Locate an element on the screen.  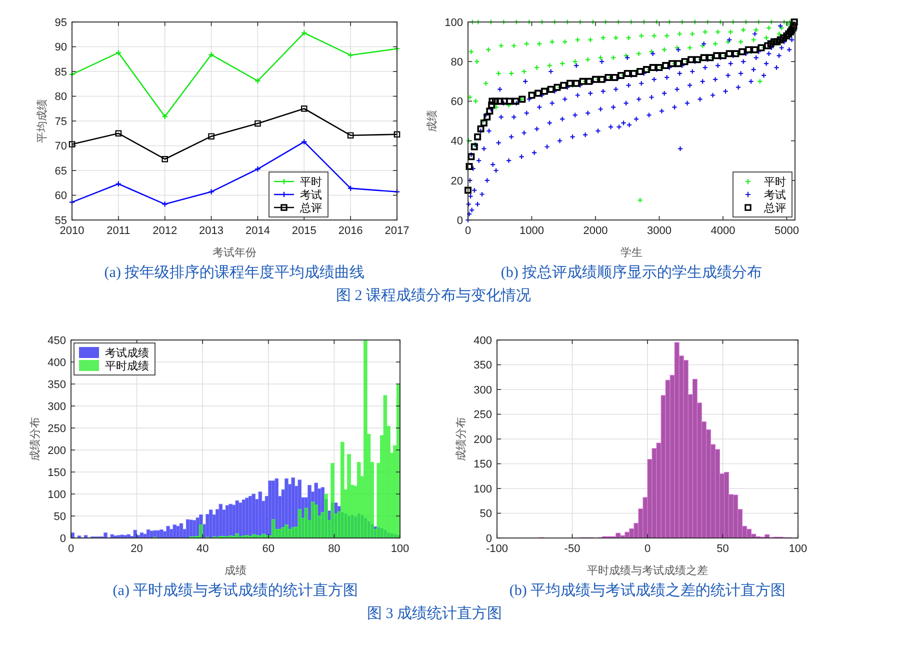
x-tick-label: 2014 is located at coordinates (257, 230).